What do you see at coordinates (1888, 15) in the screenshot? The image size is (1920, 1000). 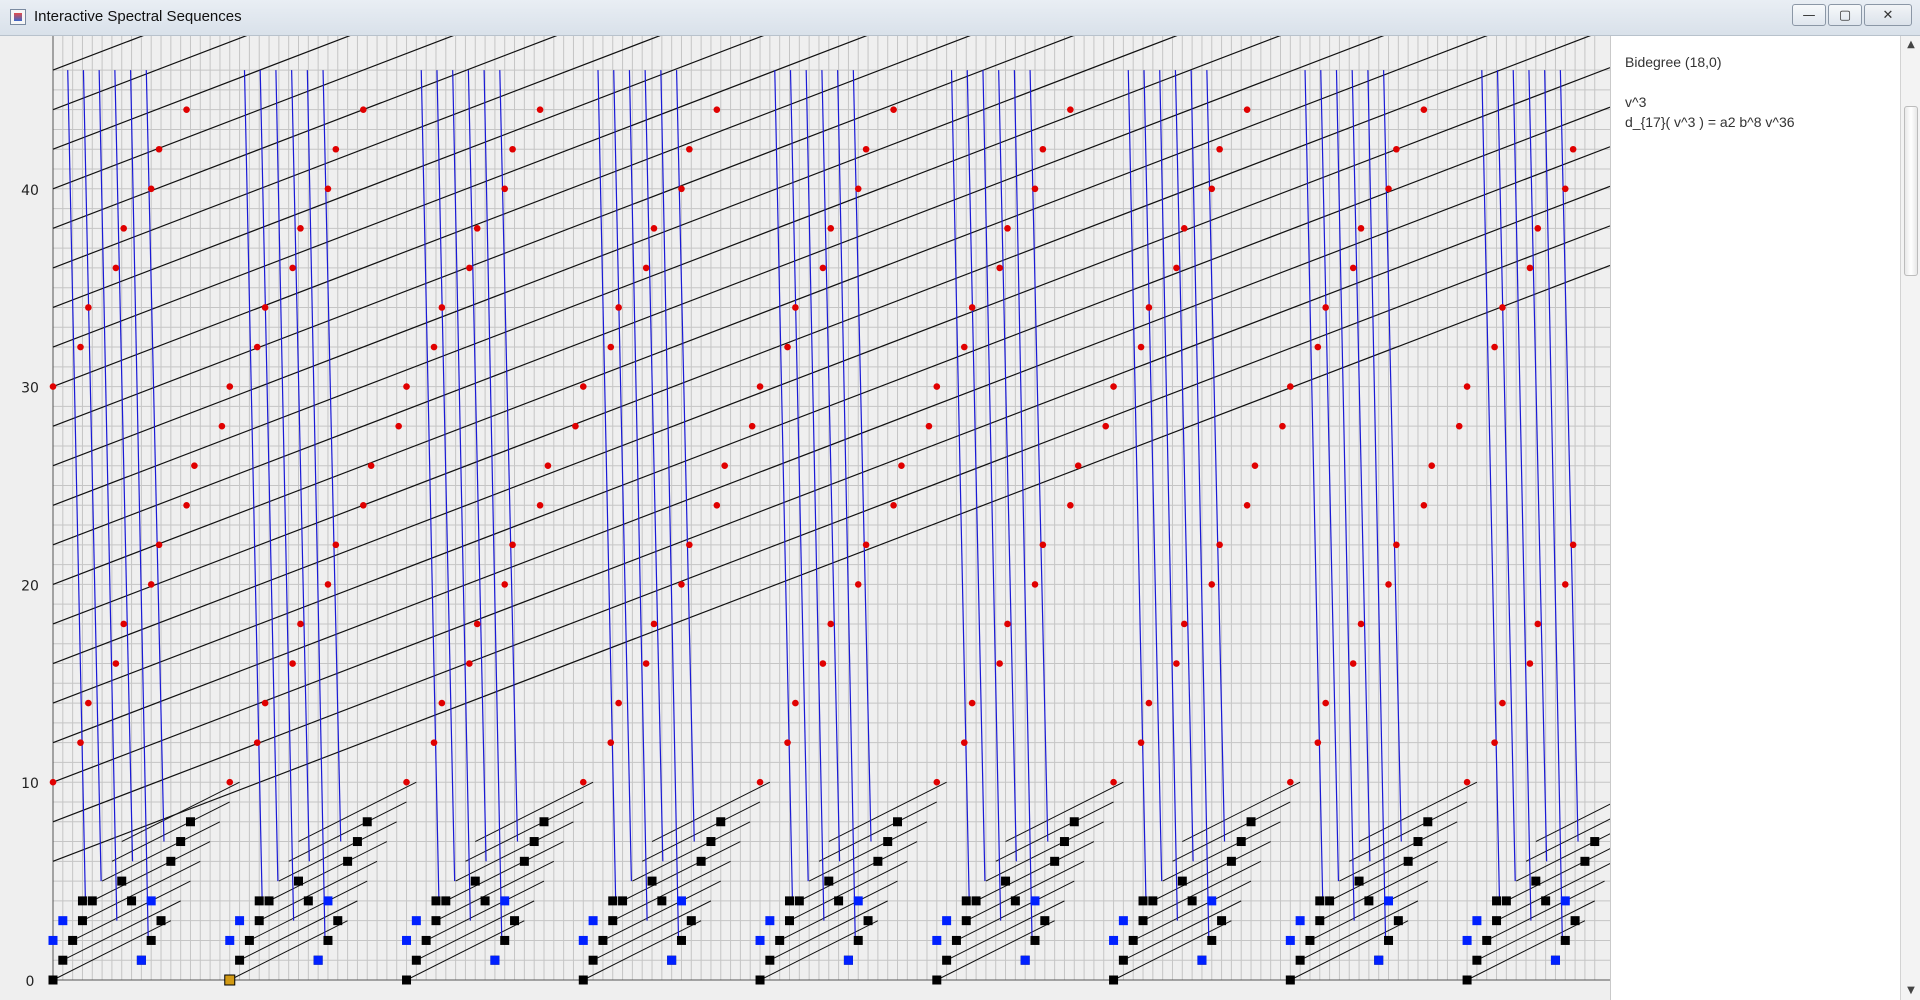 I see `close-button: ✕` at bounding box center [1888, 15].